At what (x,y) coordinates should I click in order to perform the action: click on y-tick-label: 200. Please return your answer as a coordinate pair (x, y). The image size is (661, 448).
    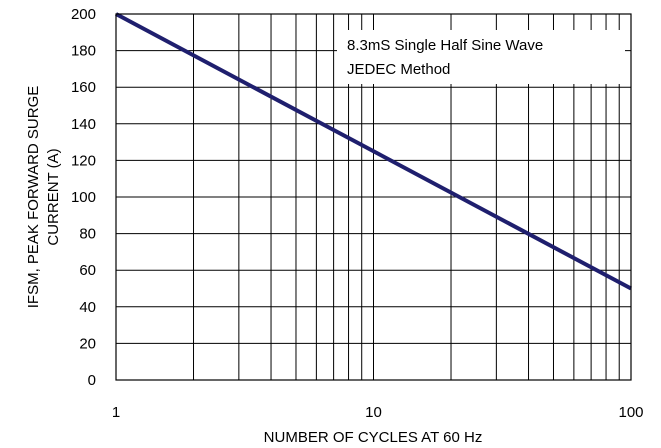
    Looking at the image, I should click on (83, 14).